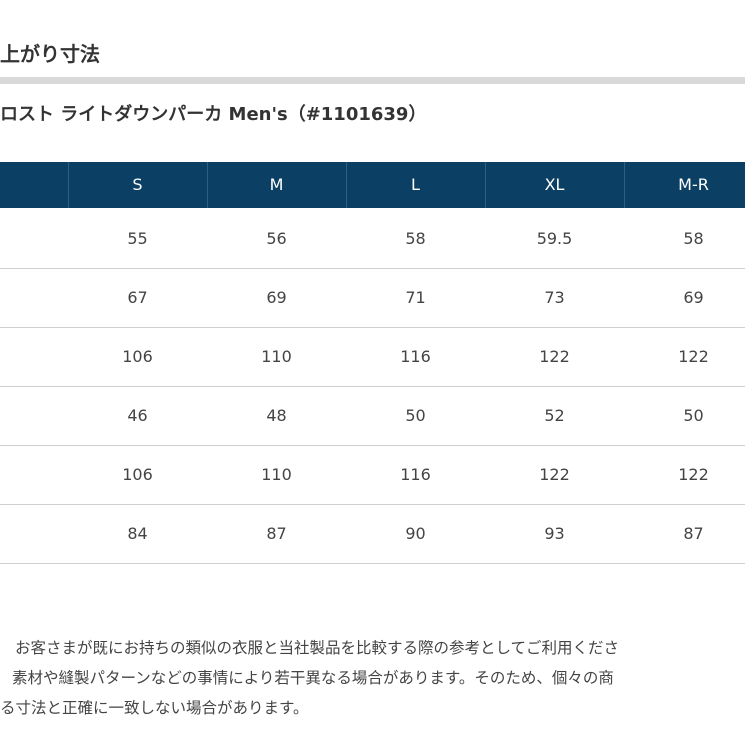 This screenshot has height=745, width=745. I want to click on table-cell: 73, so click(554, 297).